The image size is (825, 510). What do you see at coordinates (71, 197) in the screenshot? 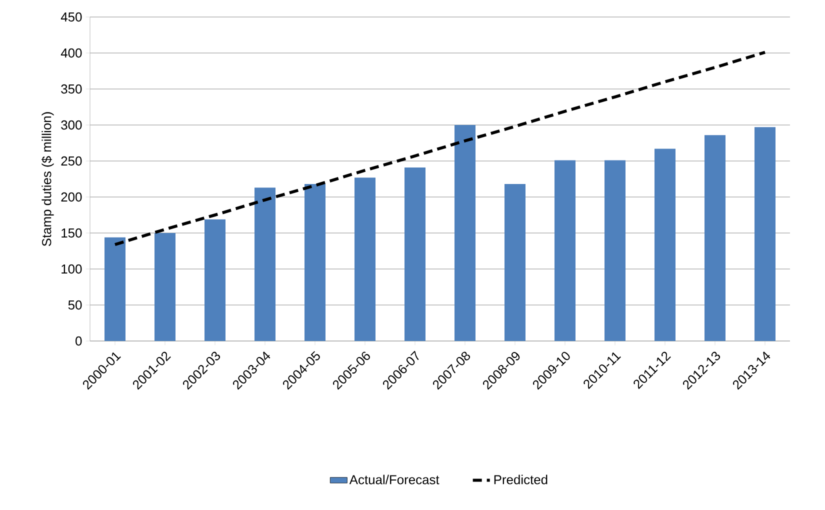
I see `y-tick-label: 200` at bounding box center [71, 197].